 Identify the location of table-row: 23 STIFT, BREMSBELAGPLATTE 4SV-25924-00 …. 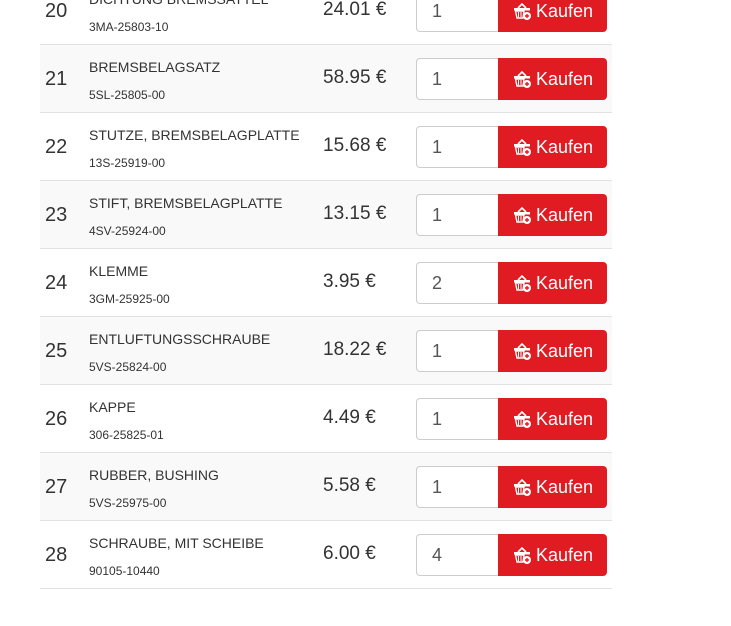
(326, 215).